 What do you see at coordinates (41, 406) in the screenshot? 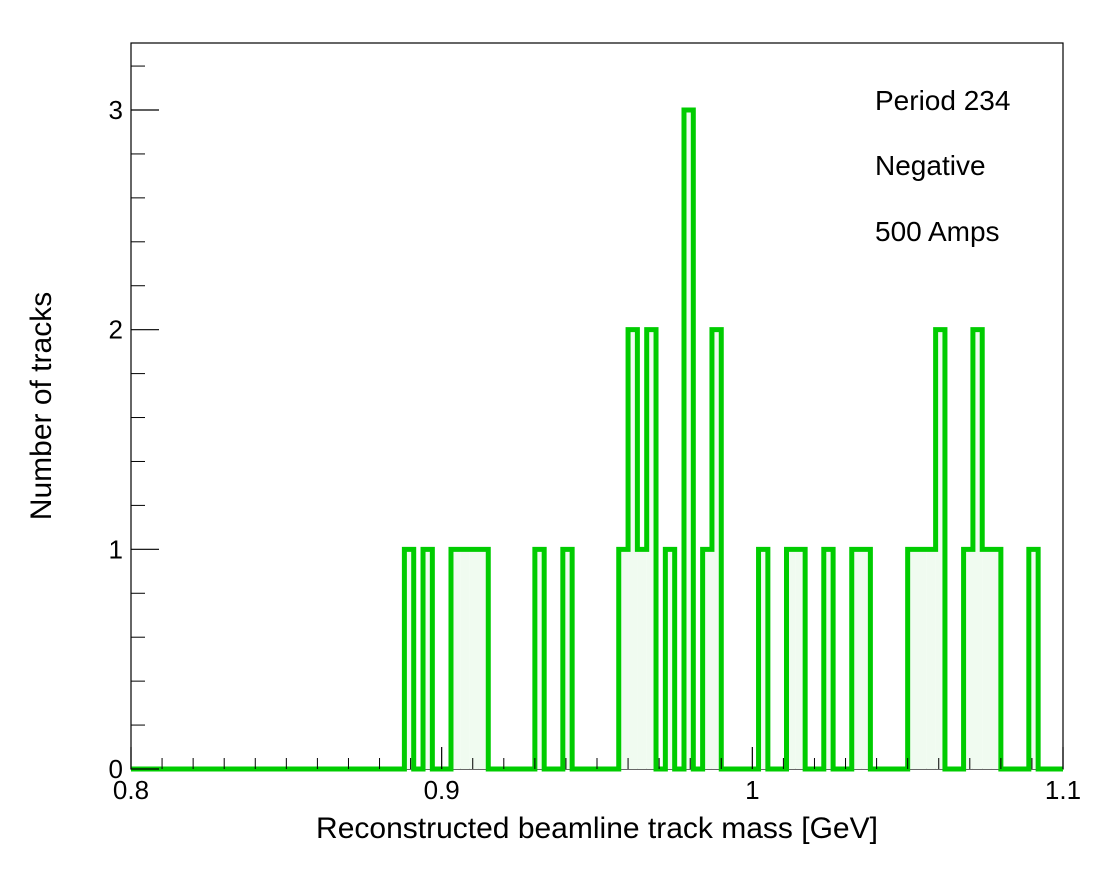
I see `y-axis-title: Number of tracks` at bounding box center [41, 406].